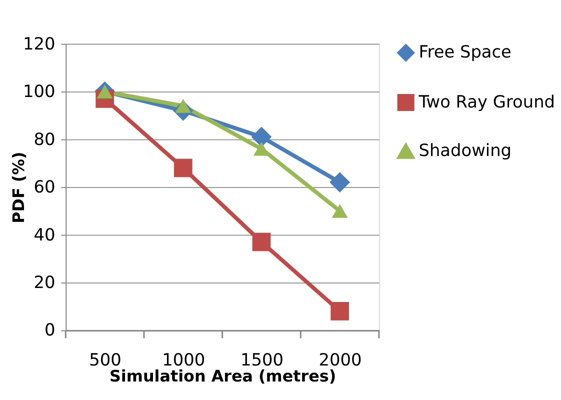  Describe the element at coordinates (465, 150) in the screenshot. I see `legend-label: Shadowing` at that location.